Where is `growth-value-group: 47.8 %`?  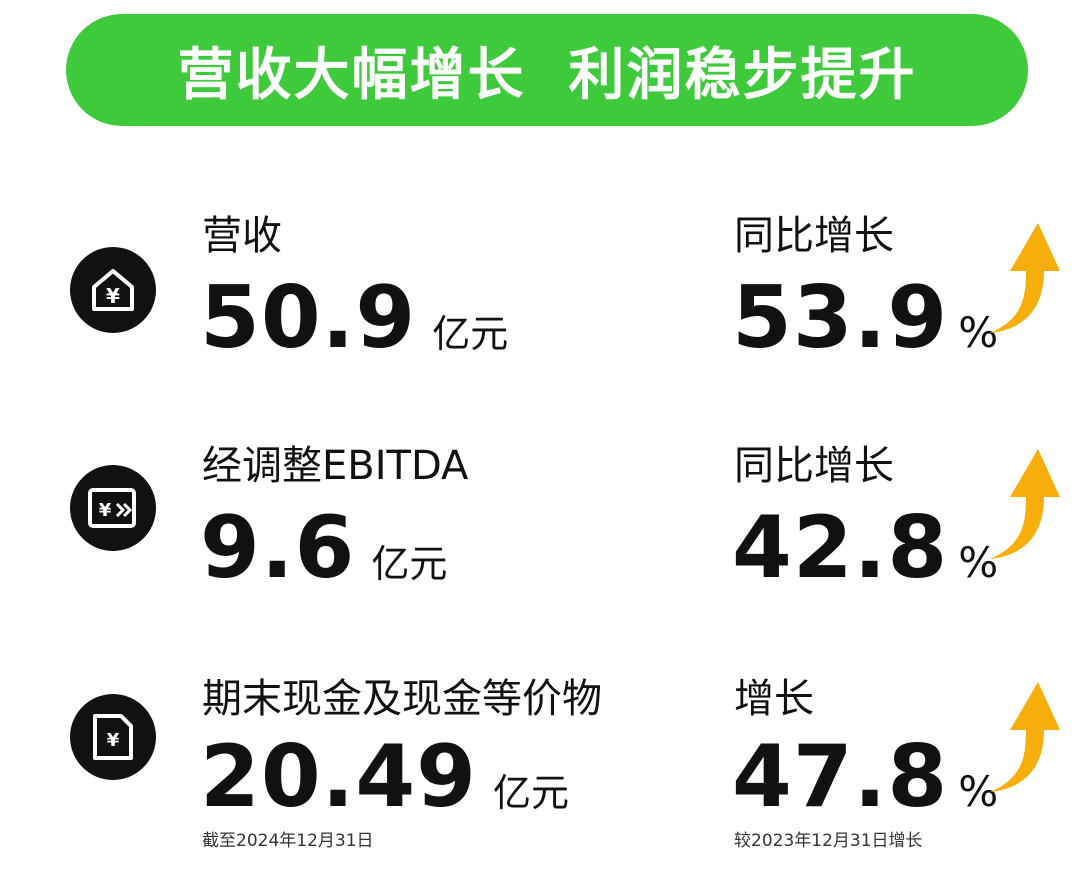 growth-value-group: 47.8 % is located at coordinates (865, 777).